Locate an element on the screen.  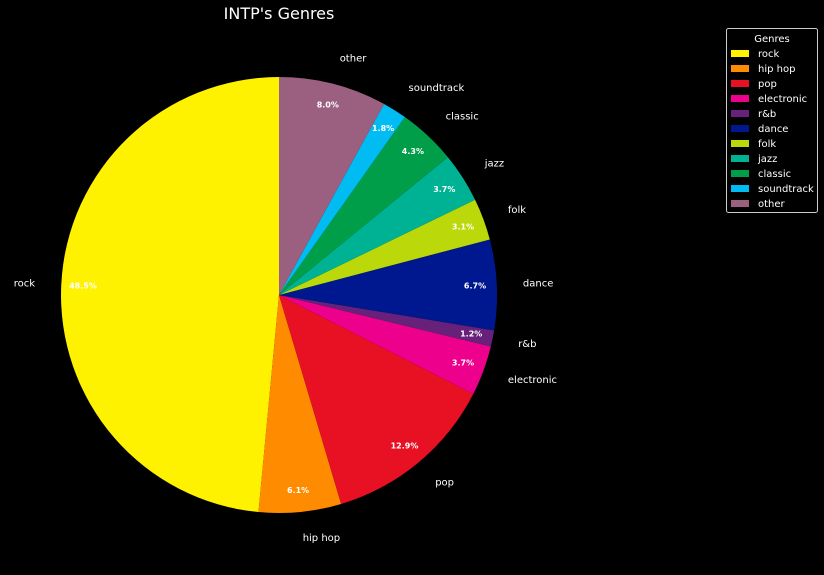
category-label: hip hop is located at coordinates (321, 538).